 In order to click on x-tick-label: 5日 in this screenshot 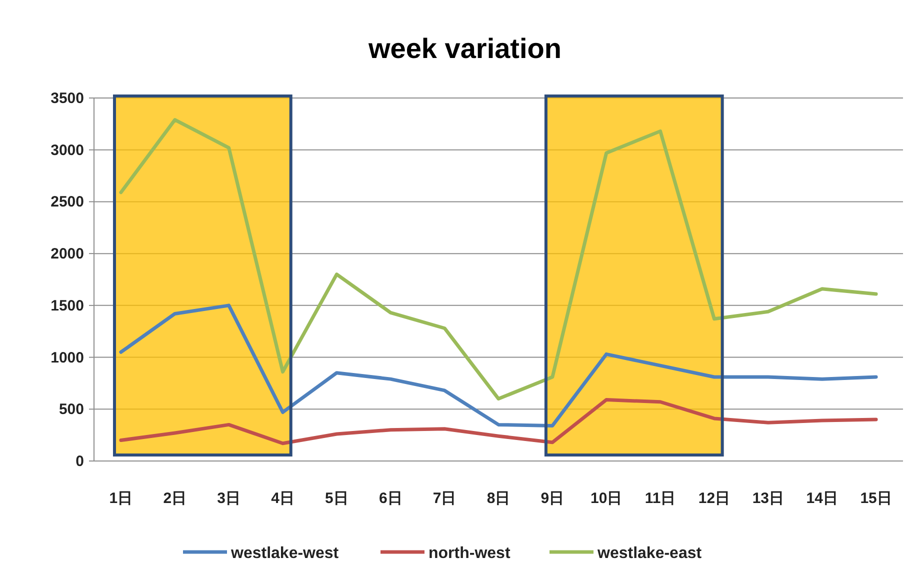, I will do `click(336, 498)`.